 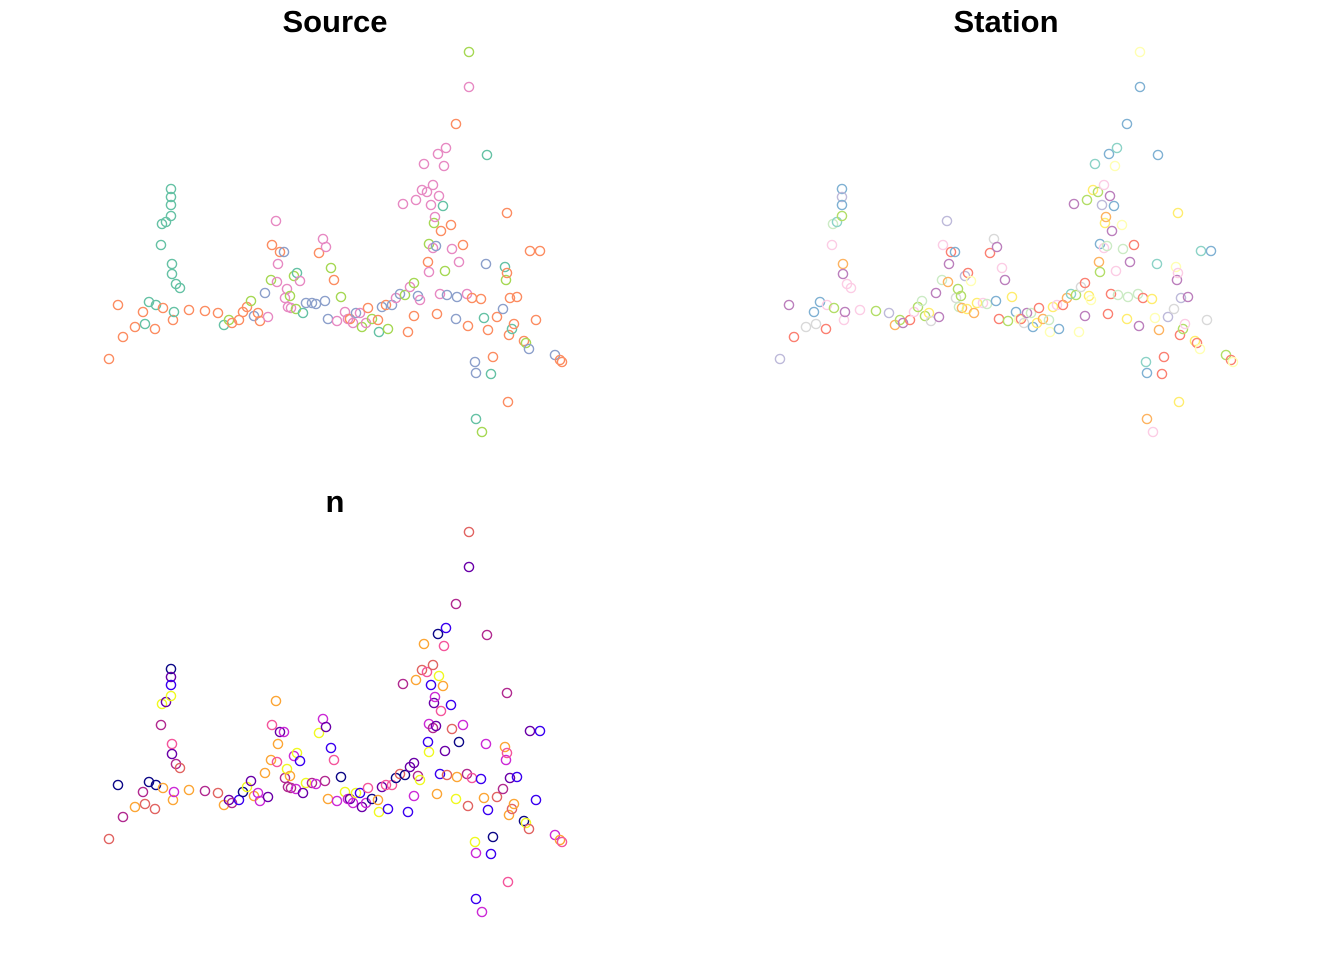 What do you see at coordinates (335, 501) in the screenshot?
I see `panel-title-n: n` at bounding box center [335, 501].